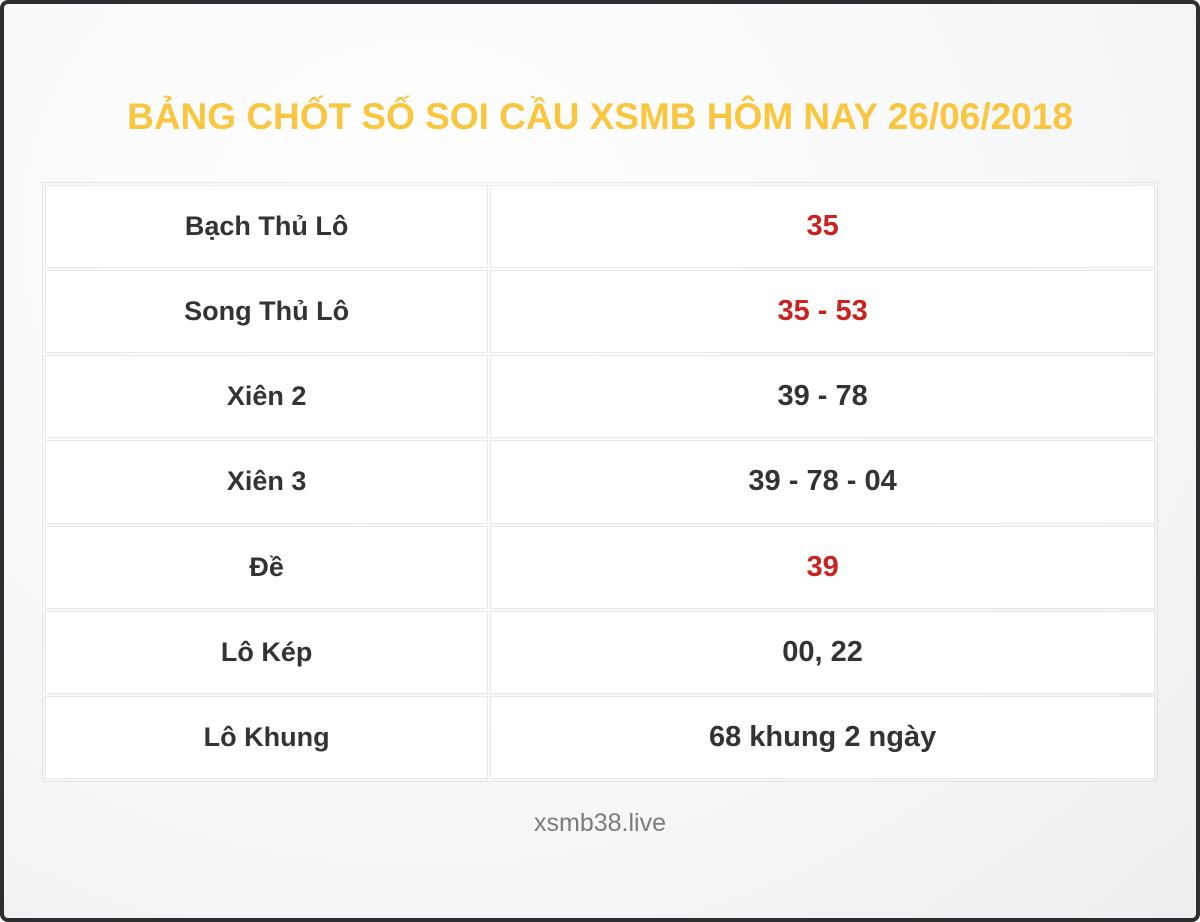  What do you see at coordinates (600, 823) in the screenshot?
I see `site-footer-text: xsmb38.live` at bounding box center [600, 823].